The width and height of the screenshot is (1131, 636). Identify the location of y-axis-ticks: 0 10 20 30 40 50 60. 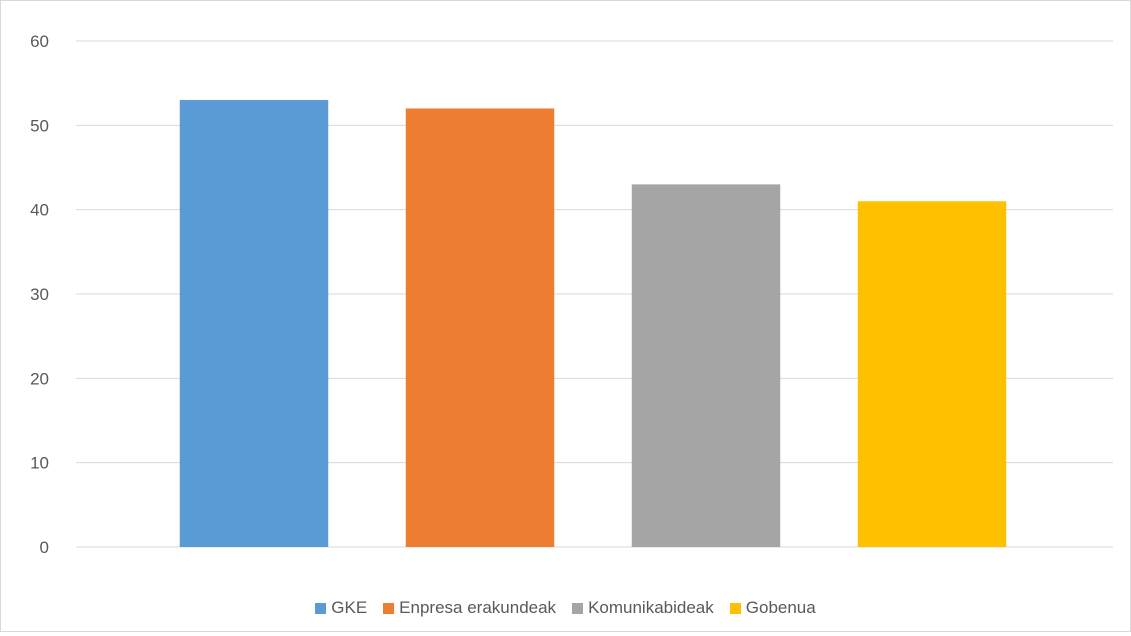
(39, 294).